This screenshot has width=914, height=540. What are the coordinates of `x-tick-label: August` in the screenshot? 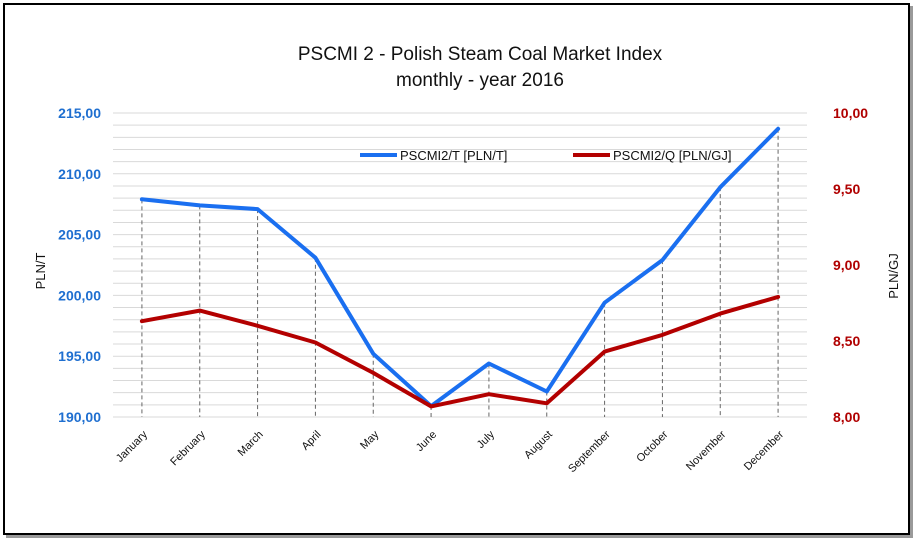 It's located at (538, 445).